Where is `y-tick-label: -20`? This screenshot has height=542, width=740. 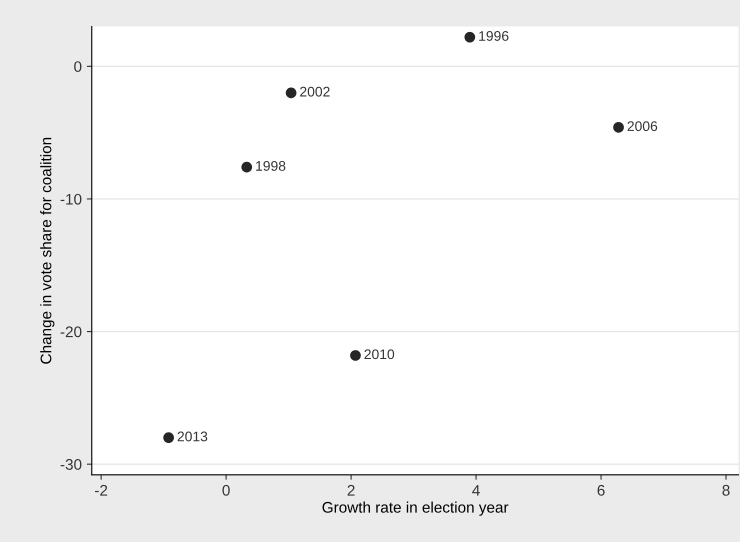
y-tick-label: -20 is located at coordinates (71, 332).